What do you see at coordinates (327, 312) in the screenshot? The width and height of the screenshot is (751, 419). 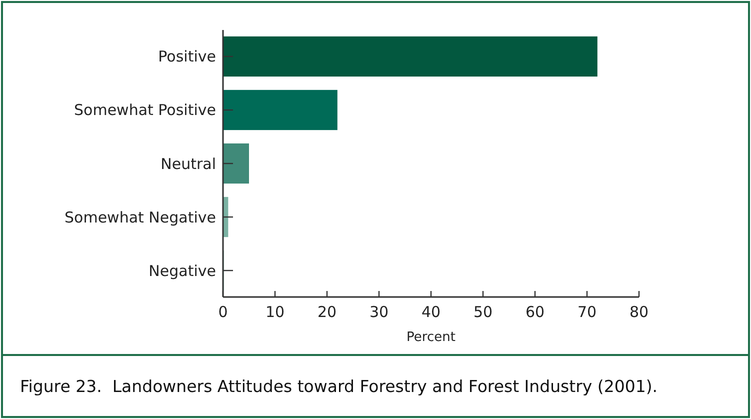 I see `x-tick-label: 20` at bounding box center [327, 312].